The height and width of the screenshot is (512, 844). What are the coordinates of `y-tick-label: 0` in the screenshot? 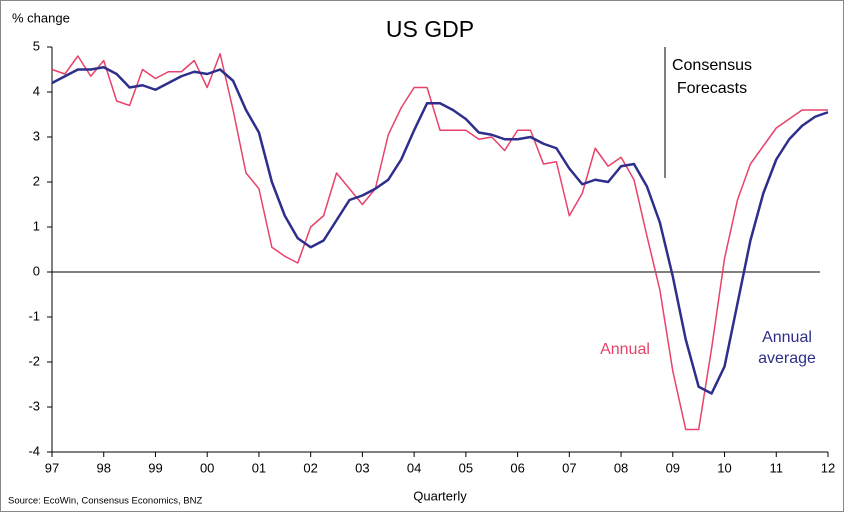 It's located at (36, 270).